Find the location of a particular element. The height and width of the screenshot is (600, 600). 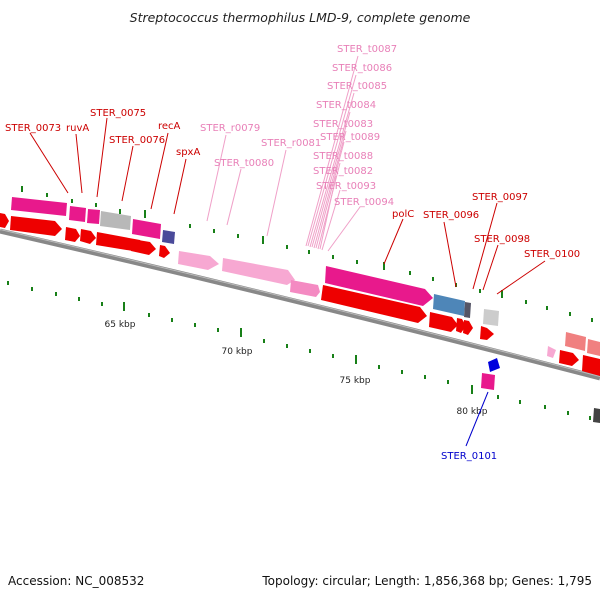

ster-0101-feature is located at coordinates (488, 381).